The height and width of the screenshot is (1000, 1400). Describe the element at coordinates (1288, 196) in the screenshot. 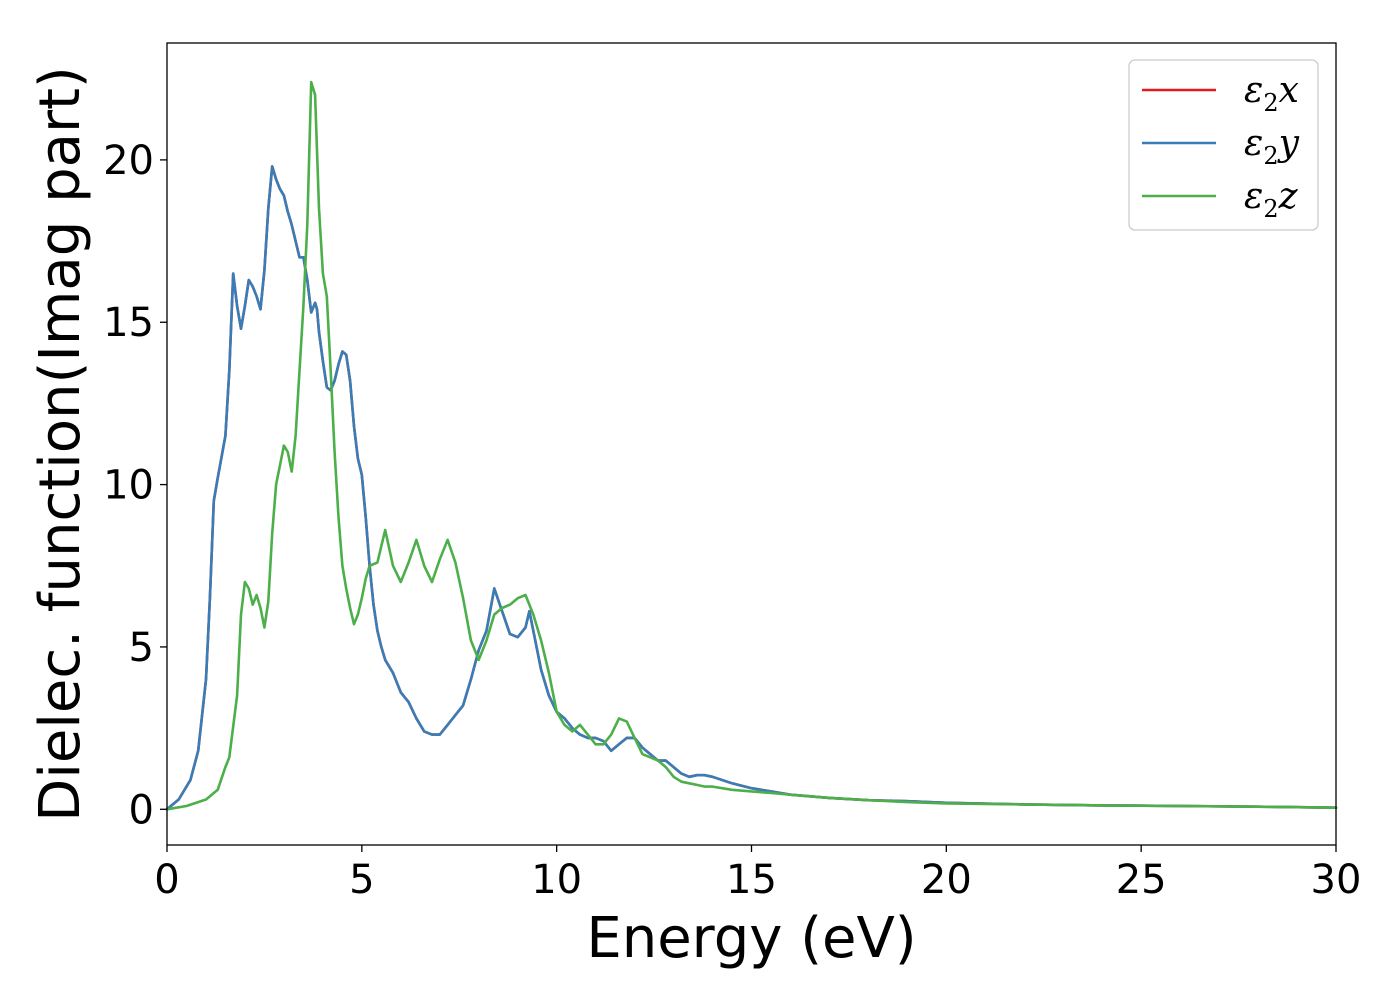

I see `legend-label-suffix: z` at that location.